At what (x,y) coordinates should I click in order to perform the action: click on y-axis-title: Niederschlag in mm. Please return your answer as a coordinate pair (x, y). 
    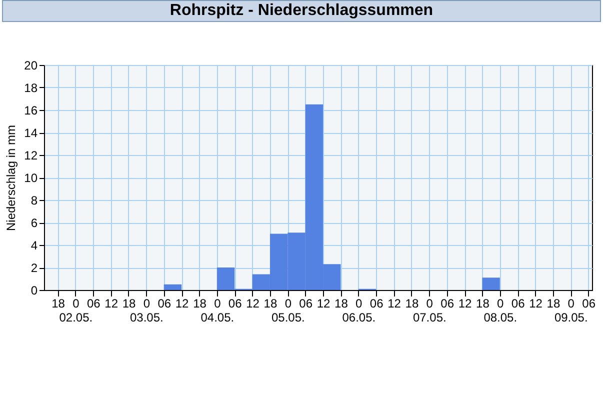
    Looking at the image, I should click on (11, 178).